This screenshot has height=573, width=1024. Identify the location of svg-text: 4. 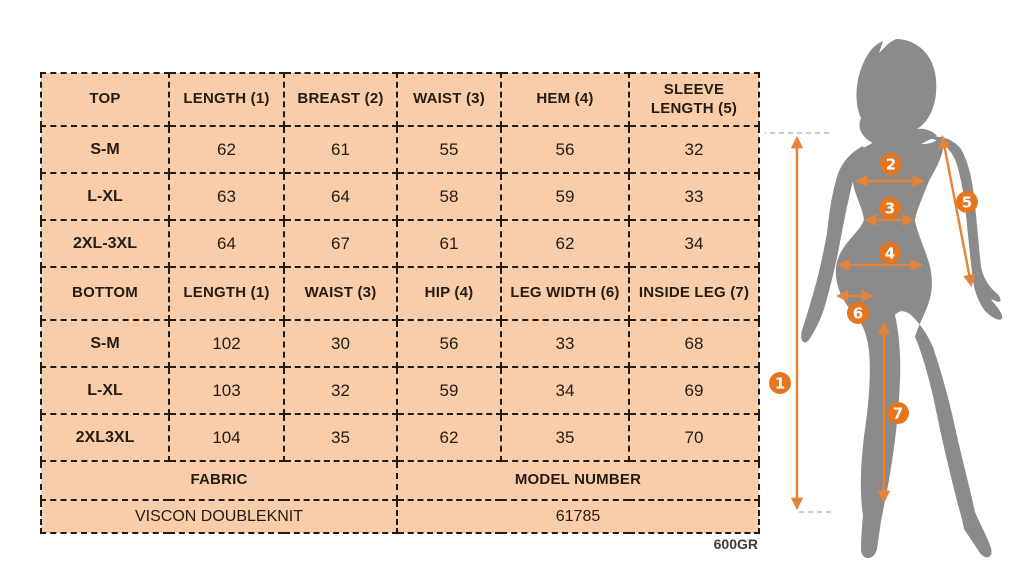
(890, 253).